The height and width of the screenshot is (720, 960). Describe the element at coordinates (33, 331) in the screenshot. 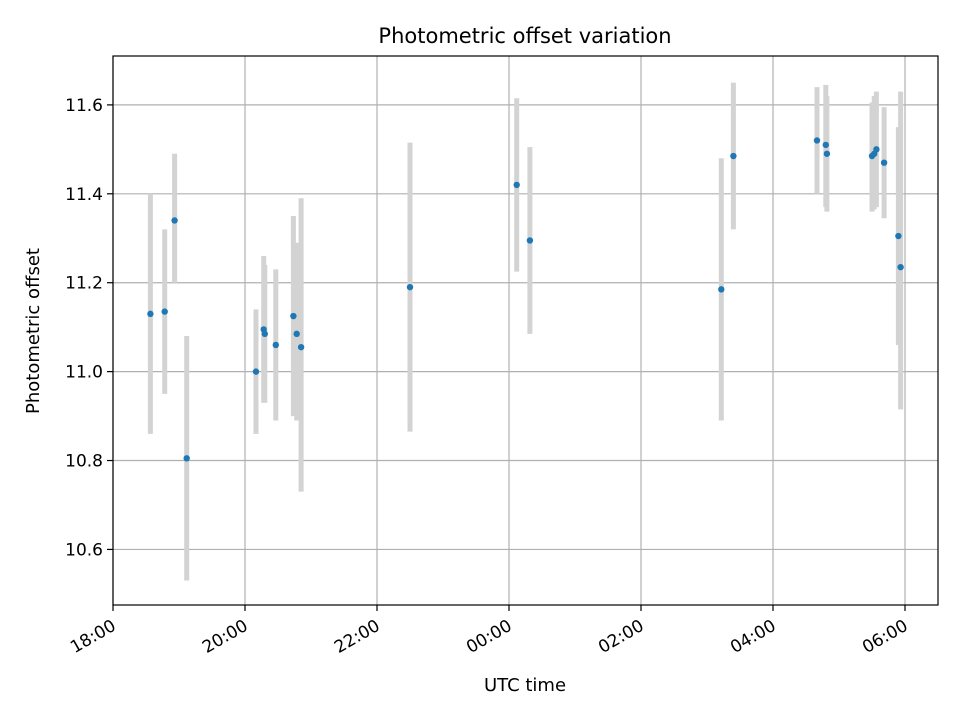

I see `y-axis-label: Photometric offset` at that location.